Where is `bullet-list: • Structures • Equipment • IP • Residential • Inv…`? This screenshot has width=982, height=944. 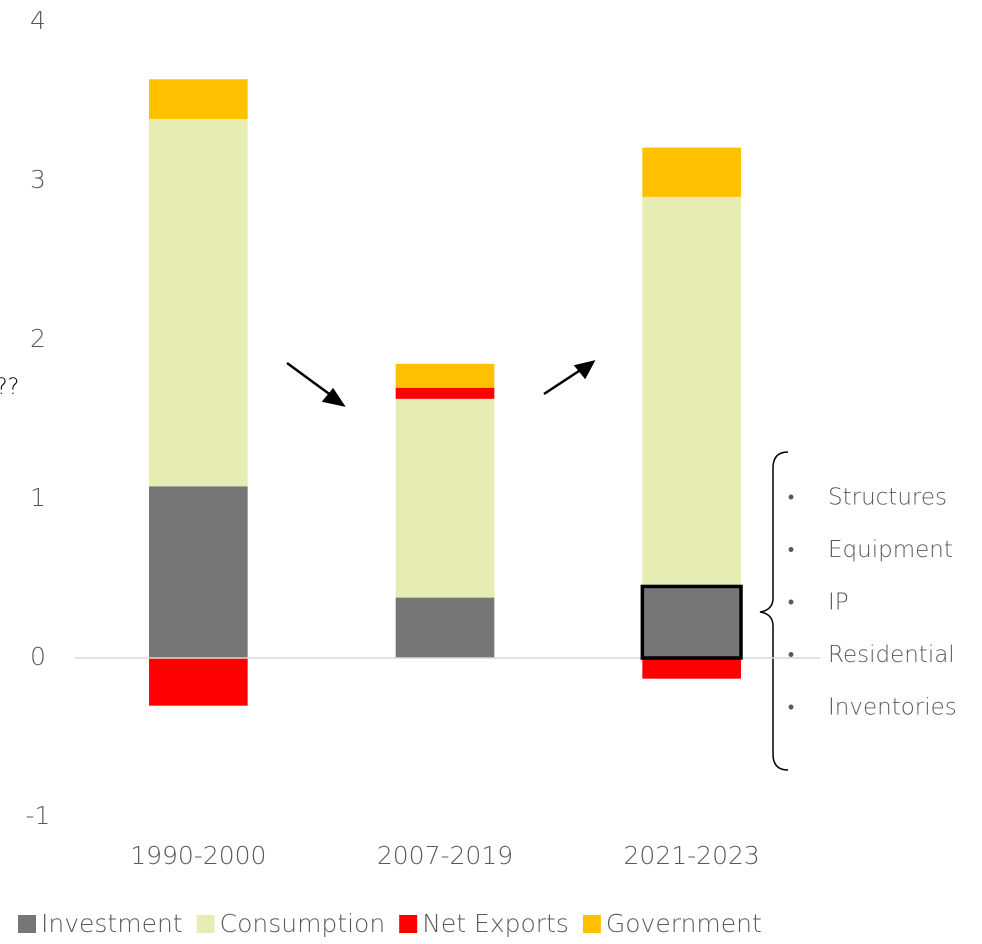 bullet-list: • Structures • Equipment • IP • Residential • Inv… is located at coordinates (872, 603).